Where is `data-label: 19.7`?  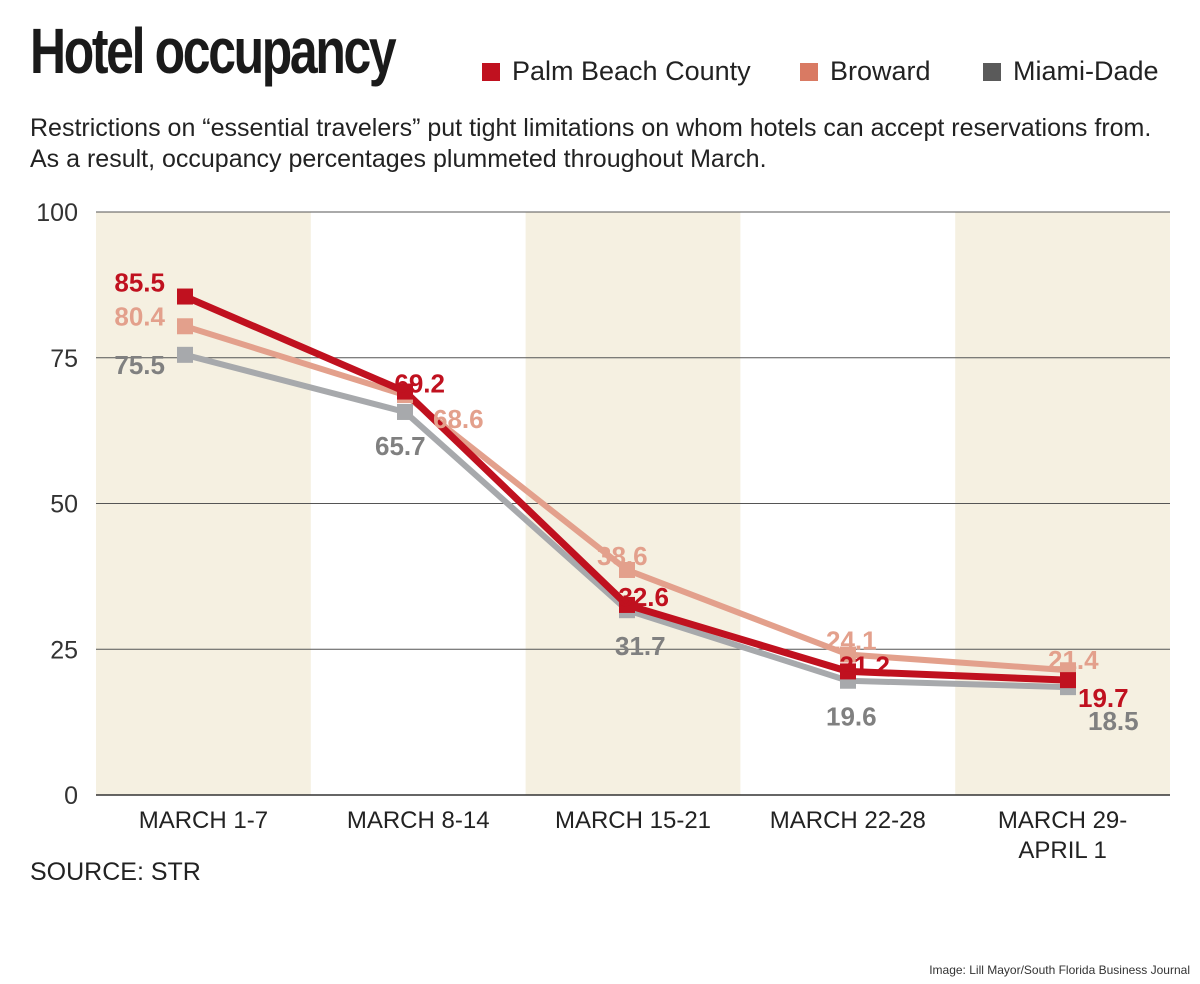
data-label: 19.7 is located at coordinates (1103, 698).